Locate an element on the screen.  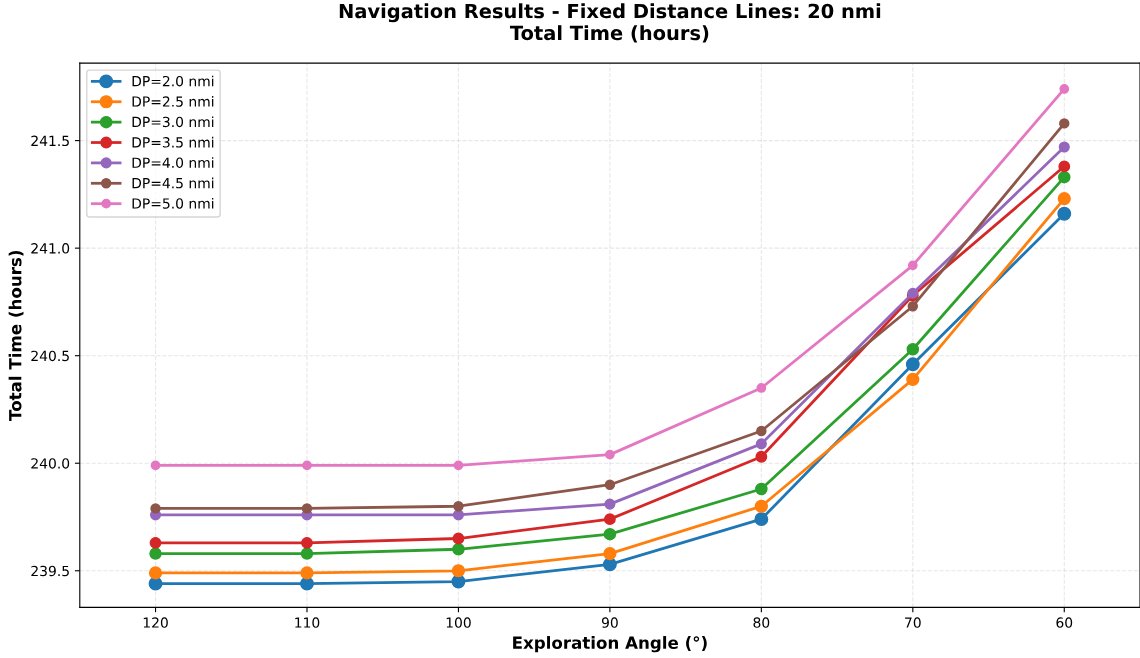
legend-label: DP=2.0 nmi is located at coordinates (173, 81).